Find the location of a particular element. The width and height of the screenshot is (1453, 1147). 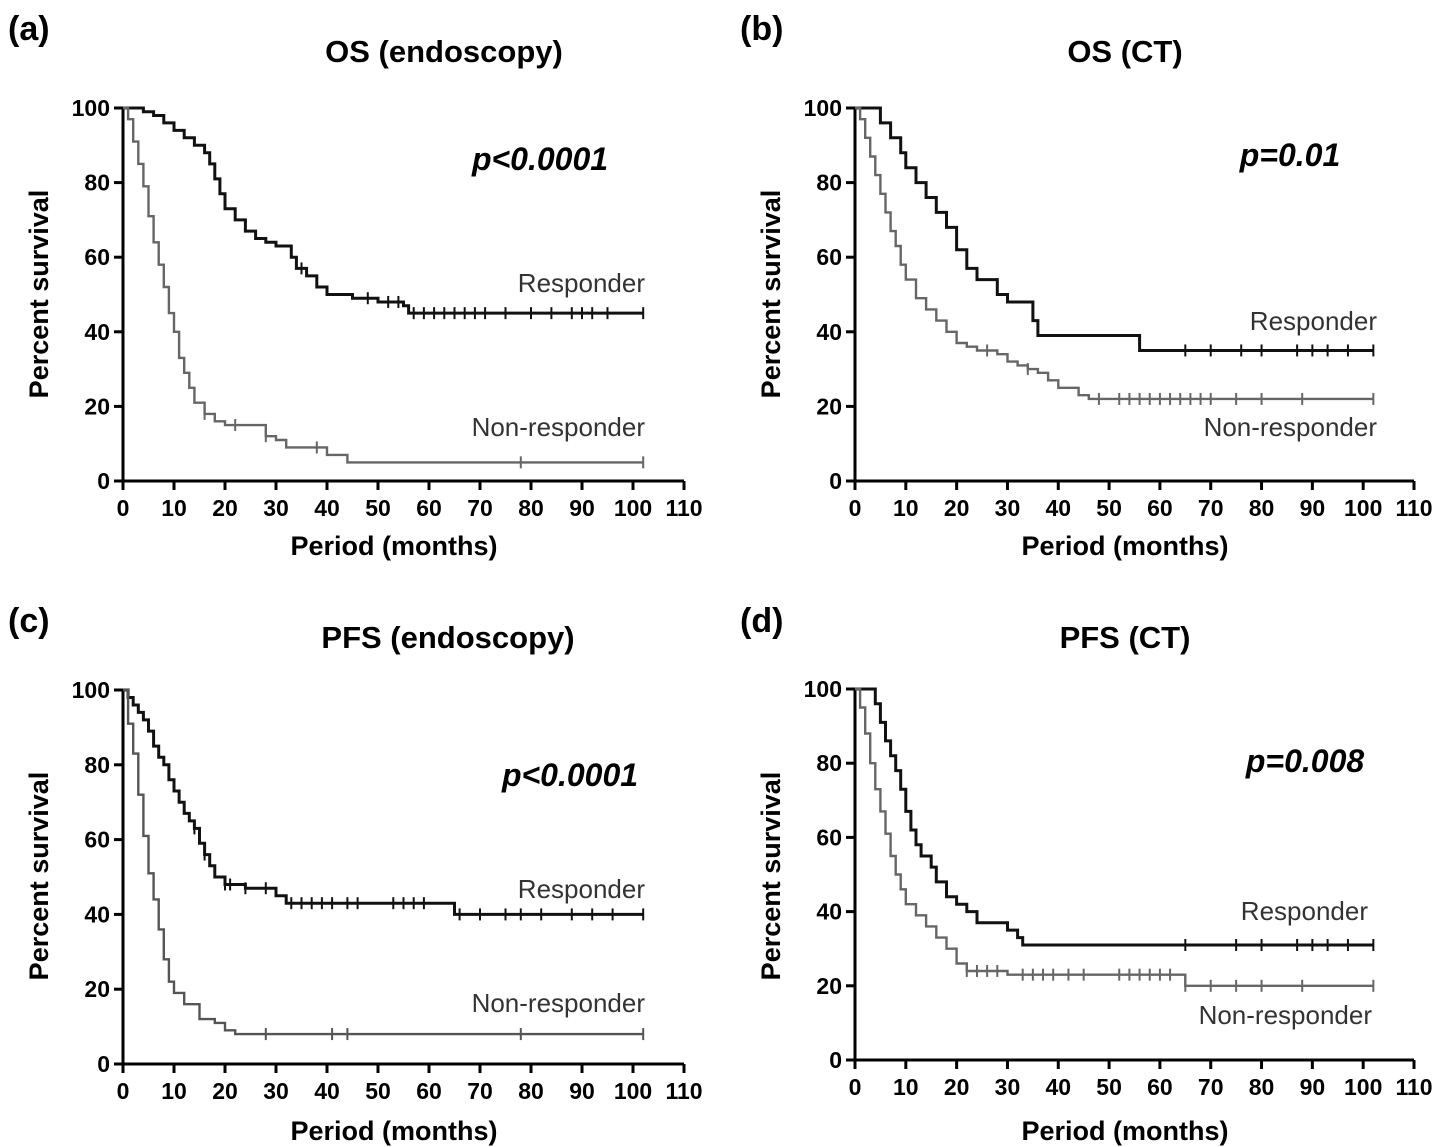

panel-c-responder-label: Responder is located at coordinates (582, 889).